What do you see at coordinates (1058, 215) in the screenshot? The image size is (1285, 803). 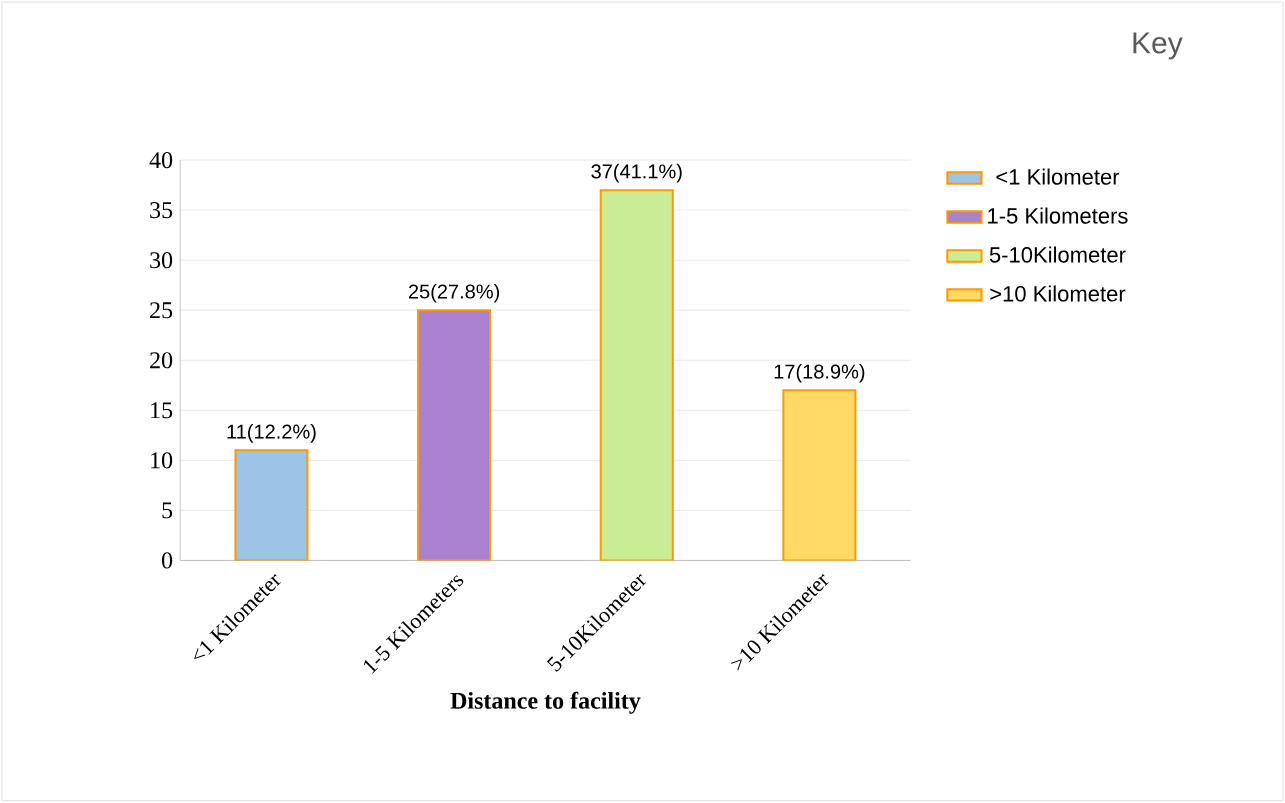 I see `legend-label: 1-5 Kilometers` at bounding box center [1058, 215].